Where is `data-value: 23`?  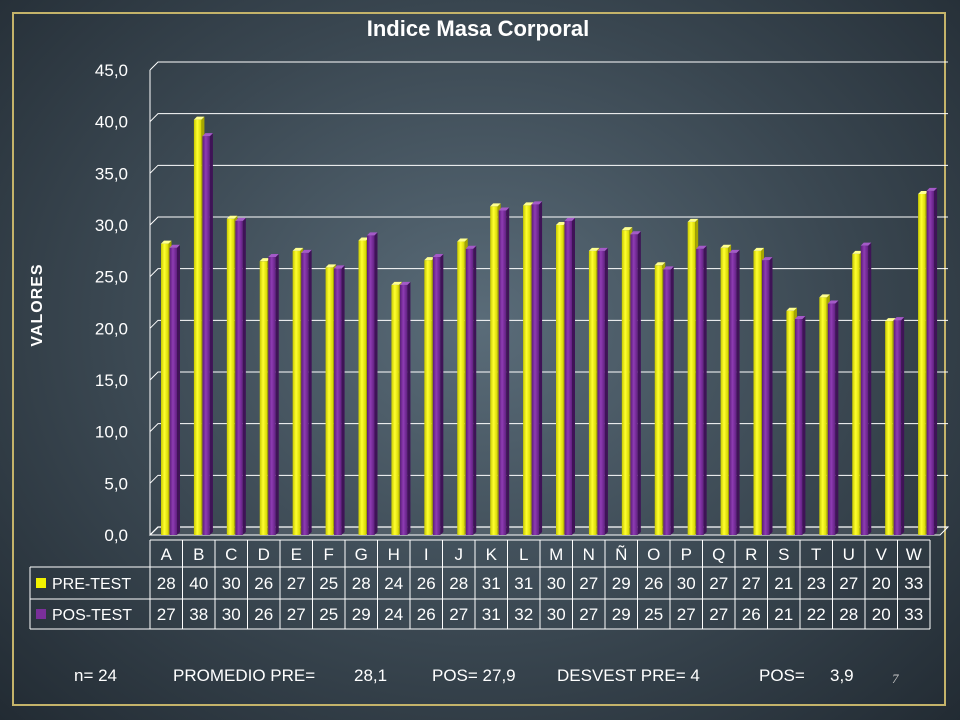 data-value: 23 is located at coordinates (816, 583).